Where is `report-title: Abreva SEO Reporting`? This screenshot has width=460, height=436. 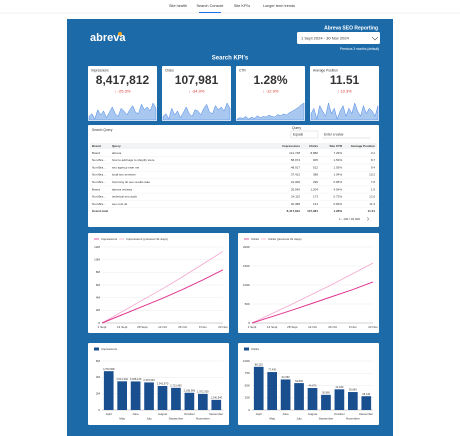
report-title: Abreva SEO Reporting is located at coordinates (351, 28).